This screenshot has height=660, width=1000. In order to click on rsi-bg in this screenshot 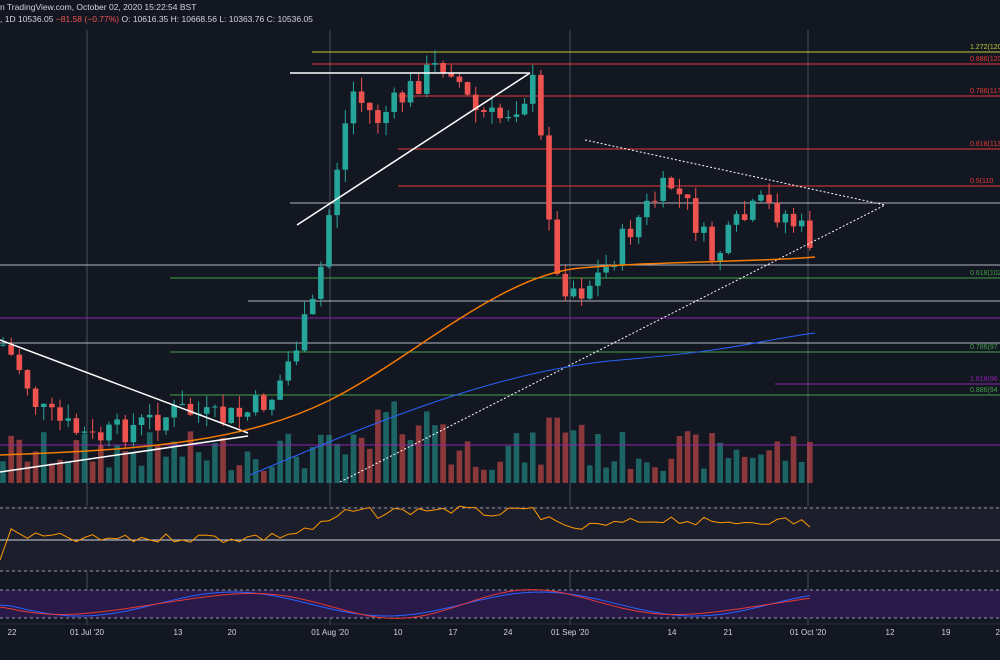, I will do `click(500, 539)`.